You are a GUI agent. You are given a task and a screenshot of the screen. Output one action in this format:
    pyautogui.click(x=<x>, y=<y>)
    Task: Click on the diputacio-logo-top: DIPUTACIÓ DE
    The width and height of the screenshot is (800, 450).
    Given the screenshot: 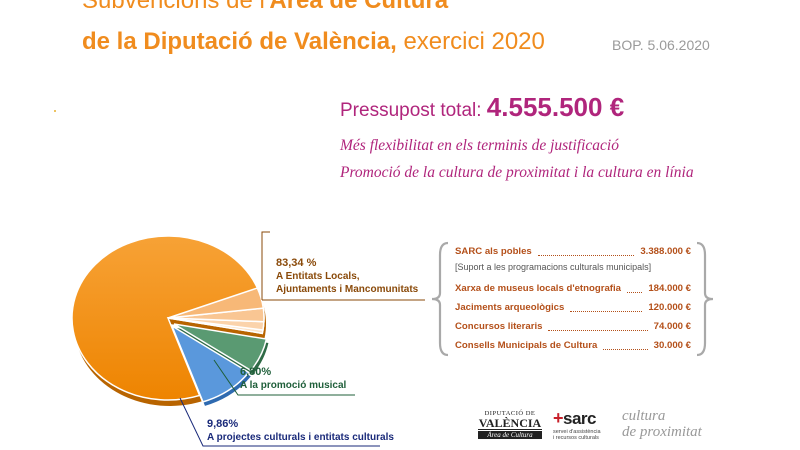 What is the action you would take?
    pyautogui.click(x=510, y=413)
    